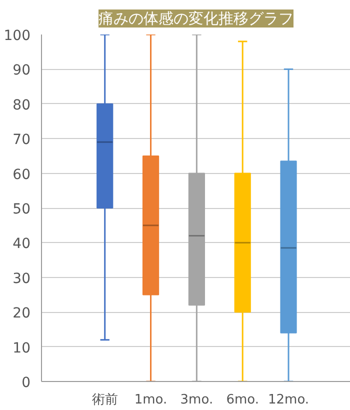 The width and height of the screenshot is (350, 410). Describe the element at coordinates (105, 400) in the screenshot. I see `x-tick-label: 術前` at that location.